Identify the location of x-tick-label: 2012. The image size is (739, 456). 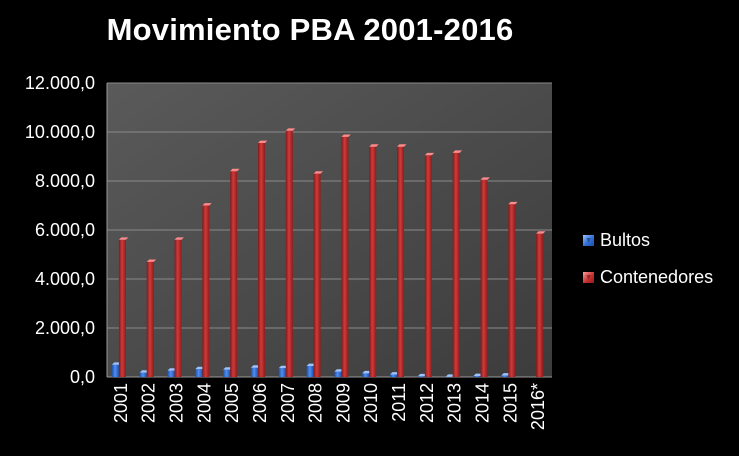
(427, 403).